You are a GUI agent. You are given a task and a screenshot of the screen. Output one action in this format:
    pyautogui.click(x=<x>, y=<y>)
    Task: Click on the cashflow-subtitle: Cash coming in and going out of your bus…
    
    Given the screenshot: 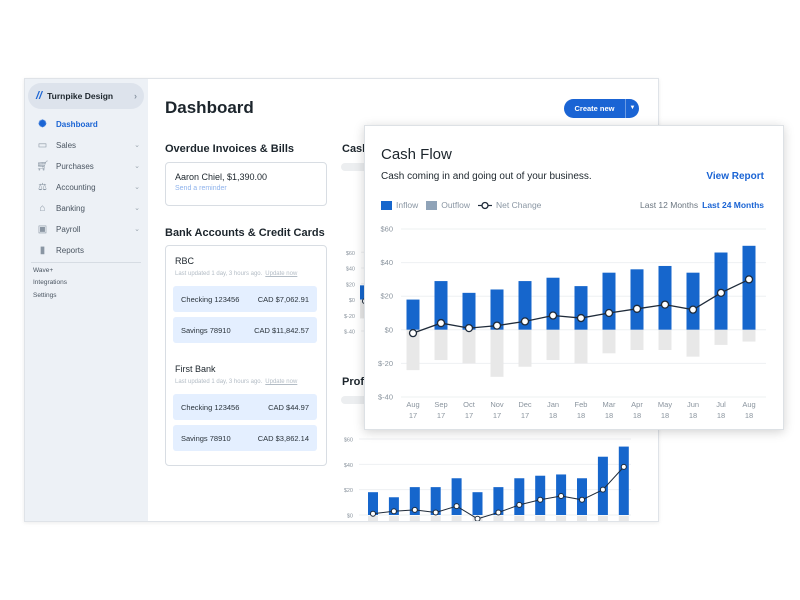 What is the action you would take?
    pyautogui.click(x=486, y=176)
    